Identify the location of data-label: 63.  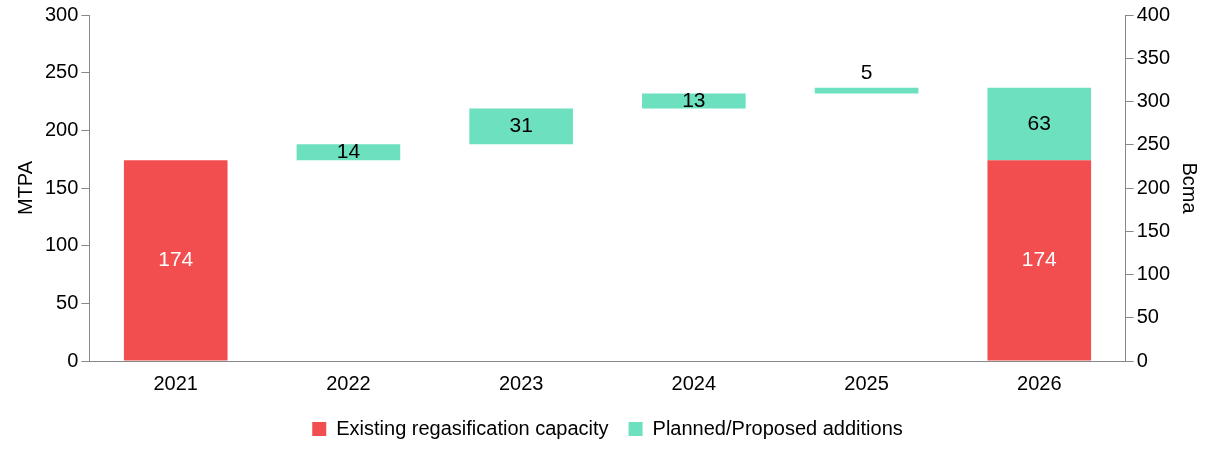
(1039, 122).